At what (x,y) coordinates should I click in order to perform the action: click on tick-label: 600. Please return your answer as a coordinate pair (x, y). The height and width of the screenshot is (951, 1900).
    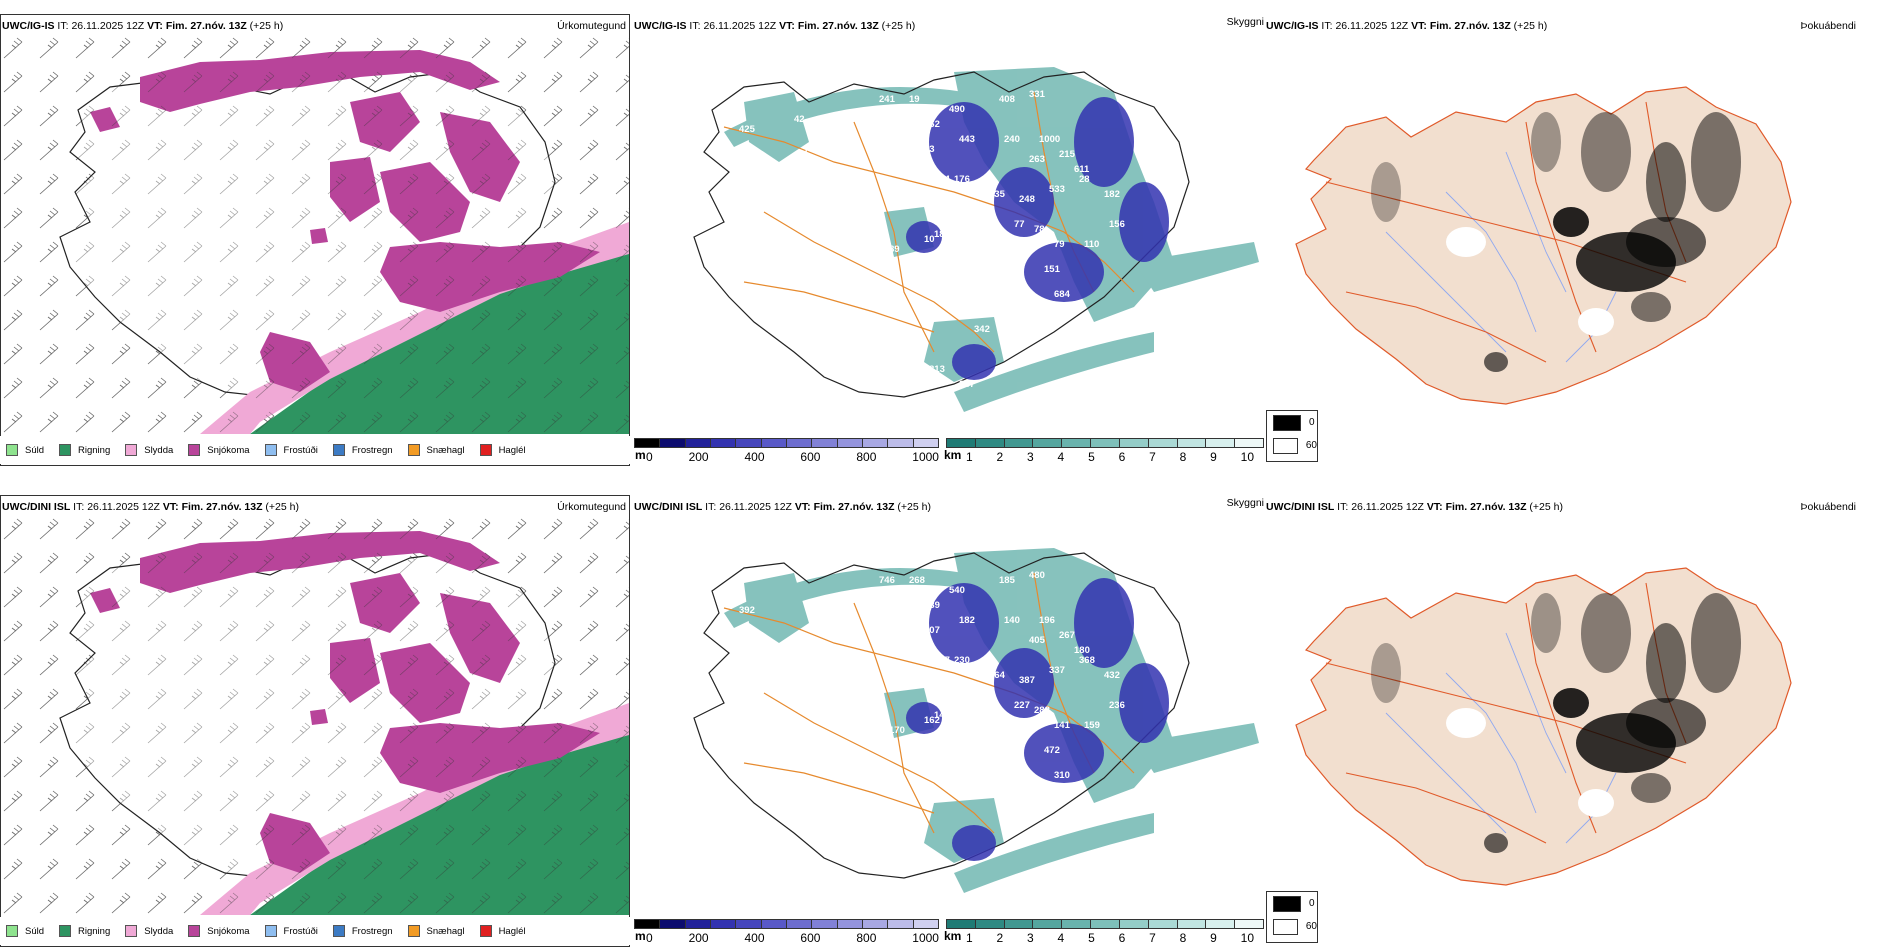
    Looking at the image, I should click on (810, 938).